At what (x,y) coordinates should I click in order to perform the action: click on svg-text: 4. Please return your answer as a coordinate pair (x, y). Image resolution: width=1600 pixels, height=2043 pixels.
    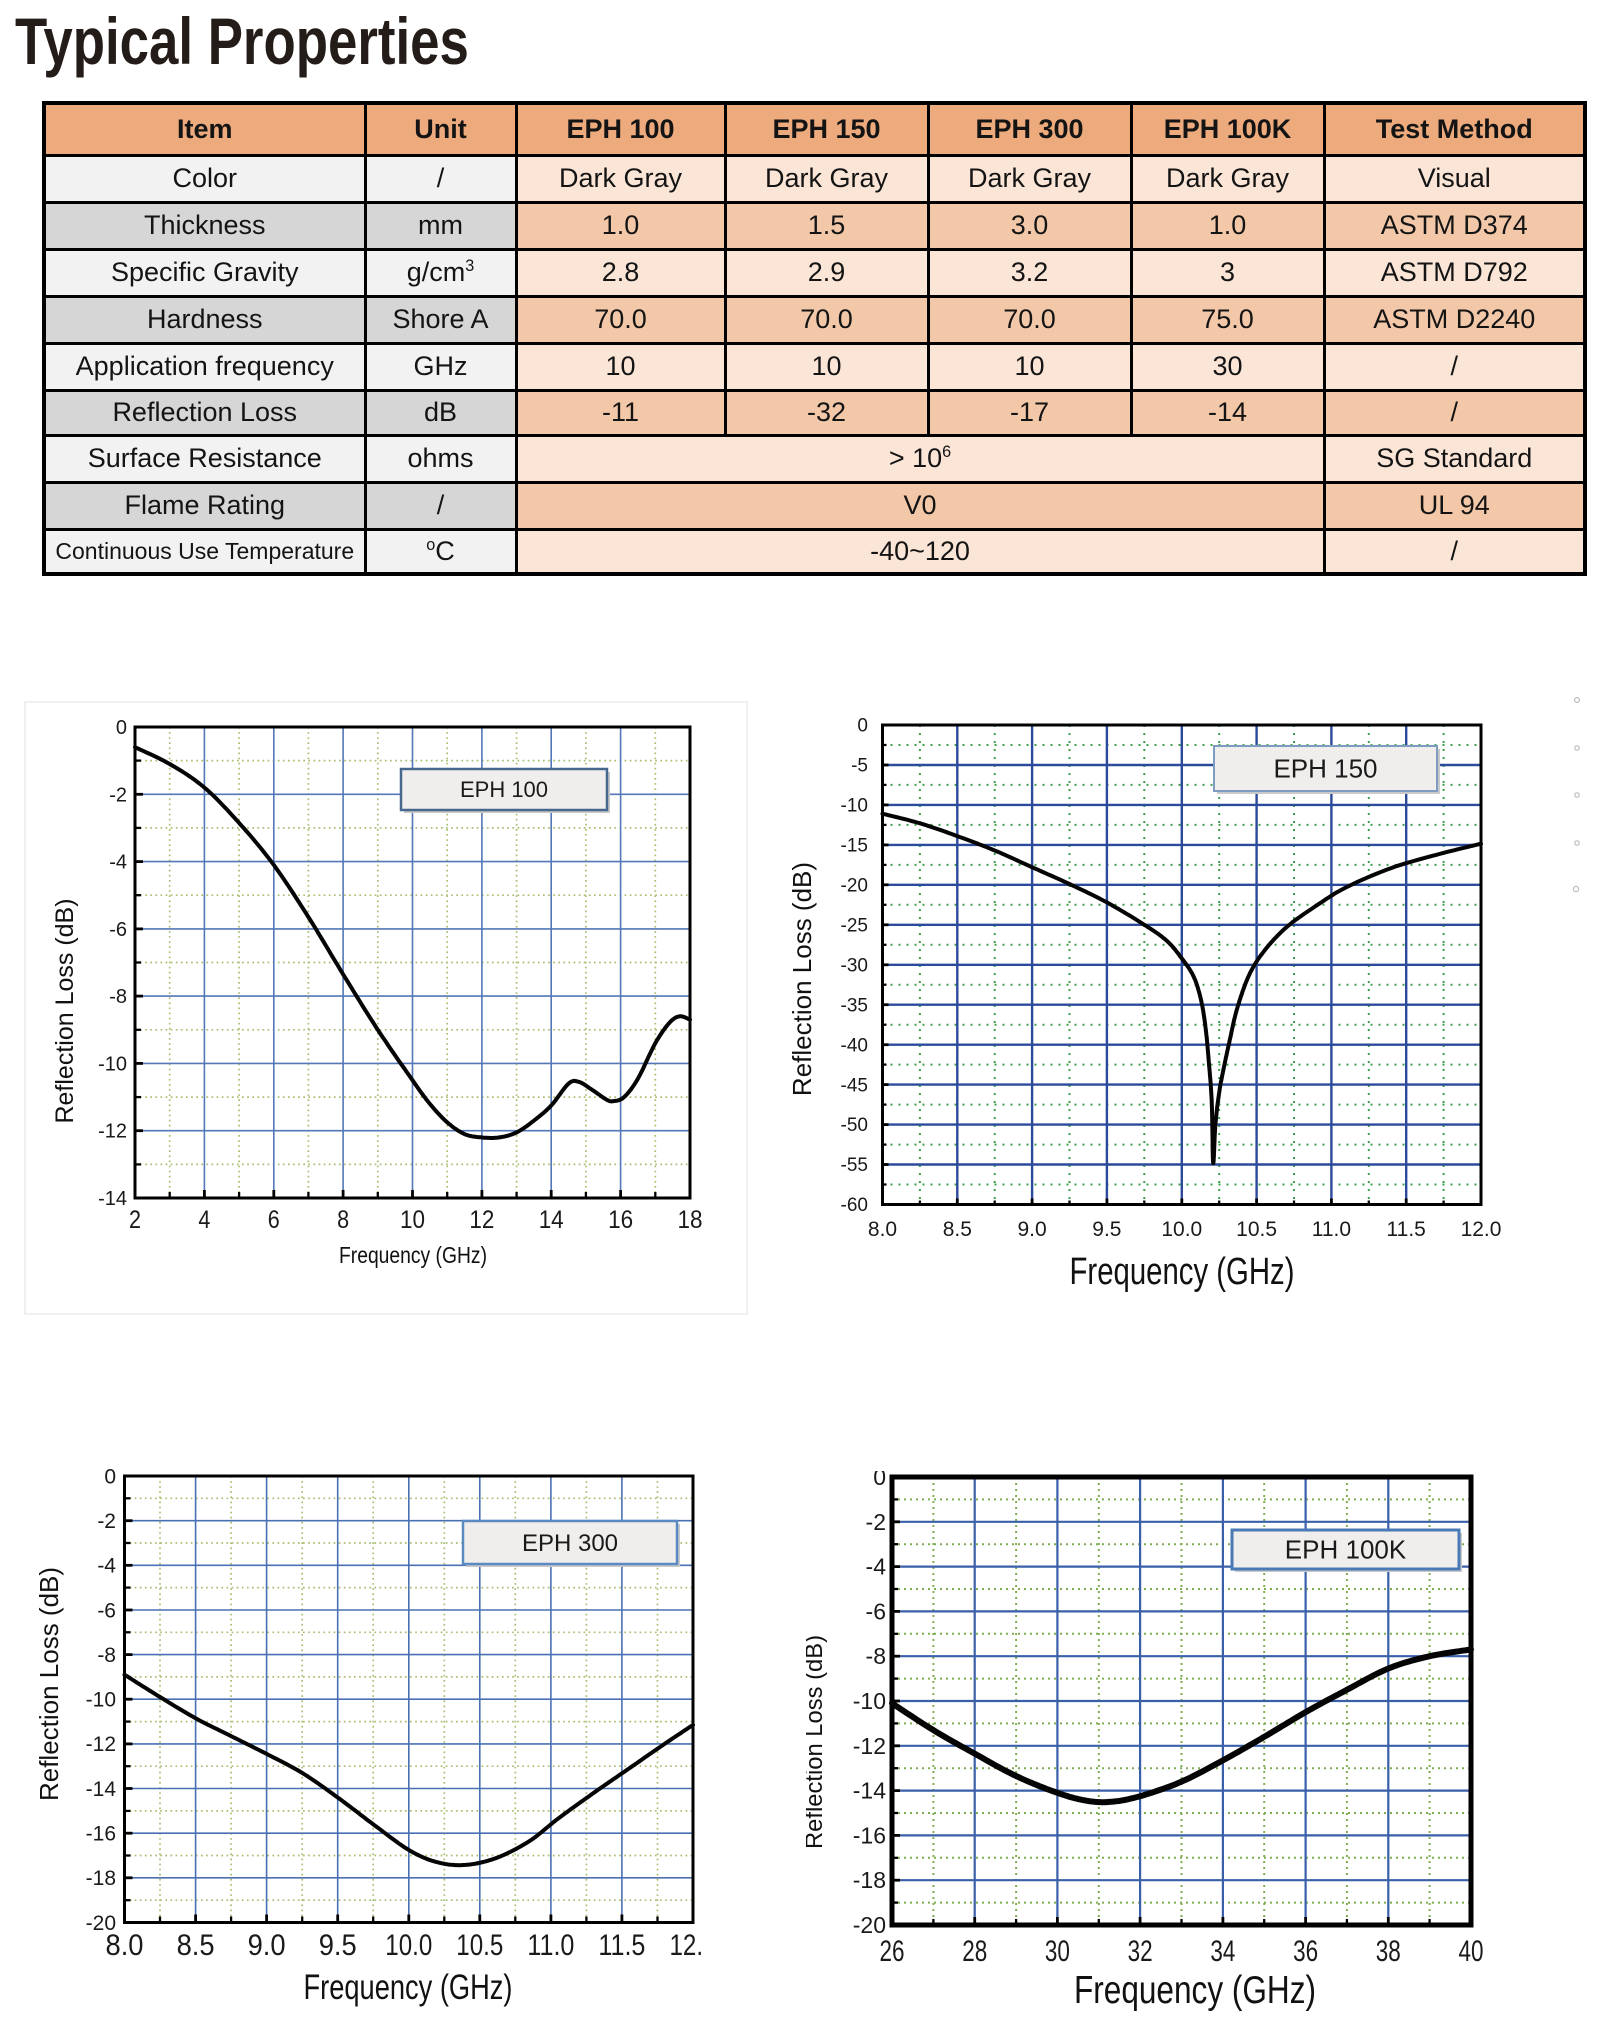
    Looking at the image, I should click on (204, 1220).